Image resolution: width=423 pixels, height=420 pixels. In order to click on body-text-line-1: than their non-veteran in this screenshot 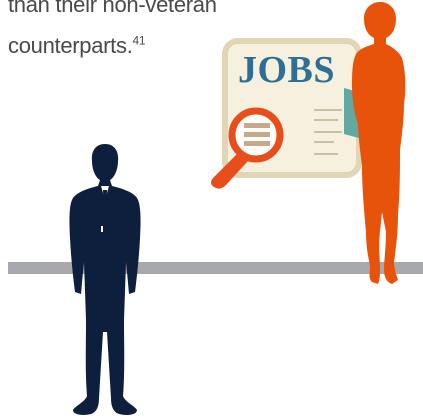, I will do `click(112, 12)`.